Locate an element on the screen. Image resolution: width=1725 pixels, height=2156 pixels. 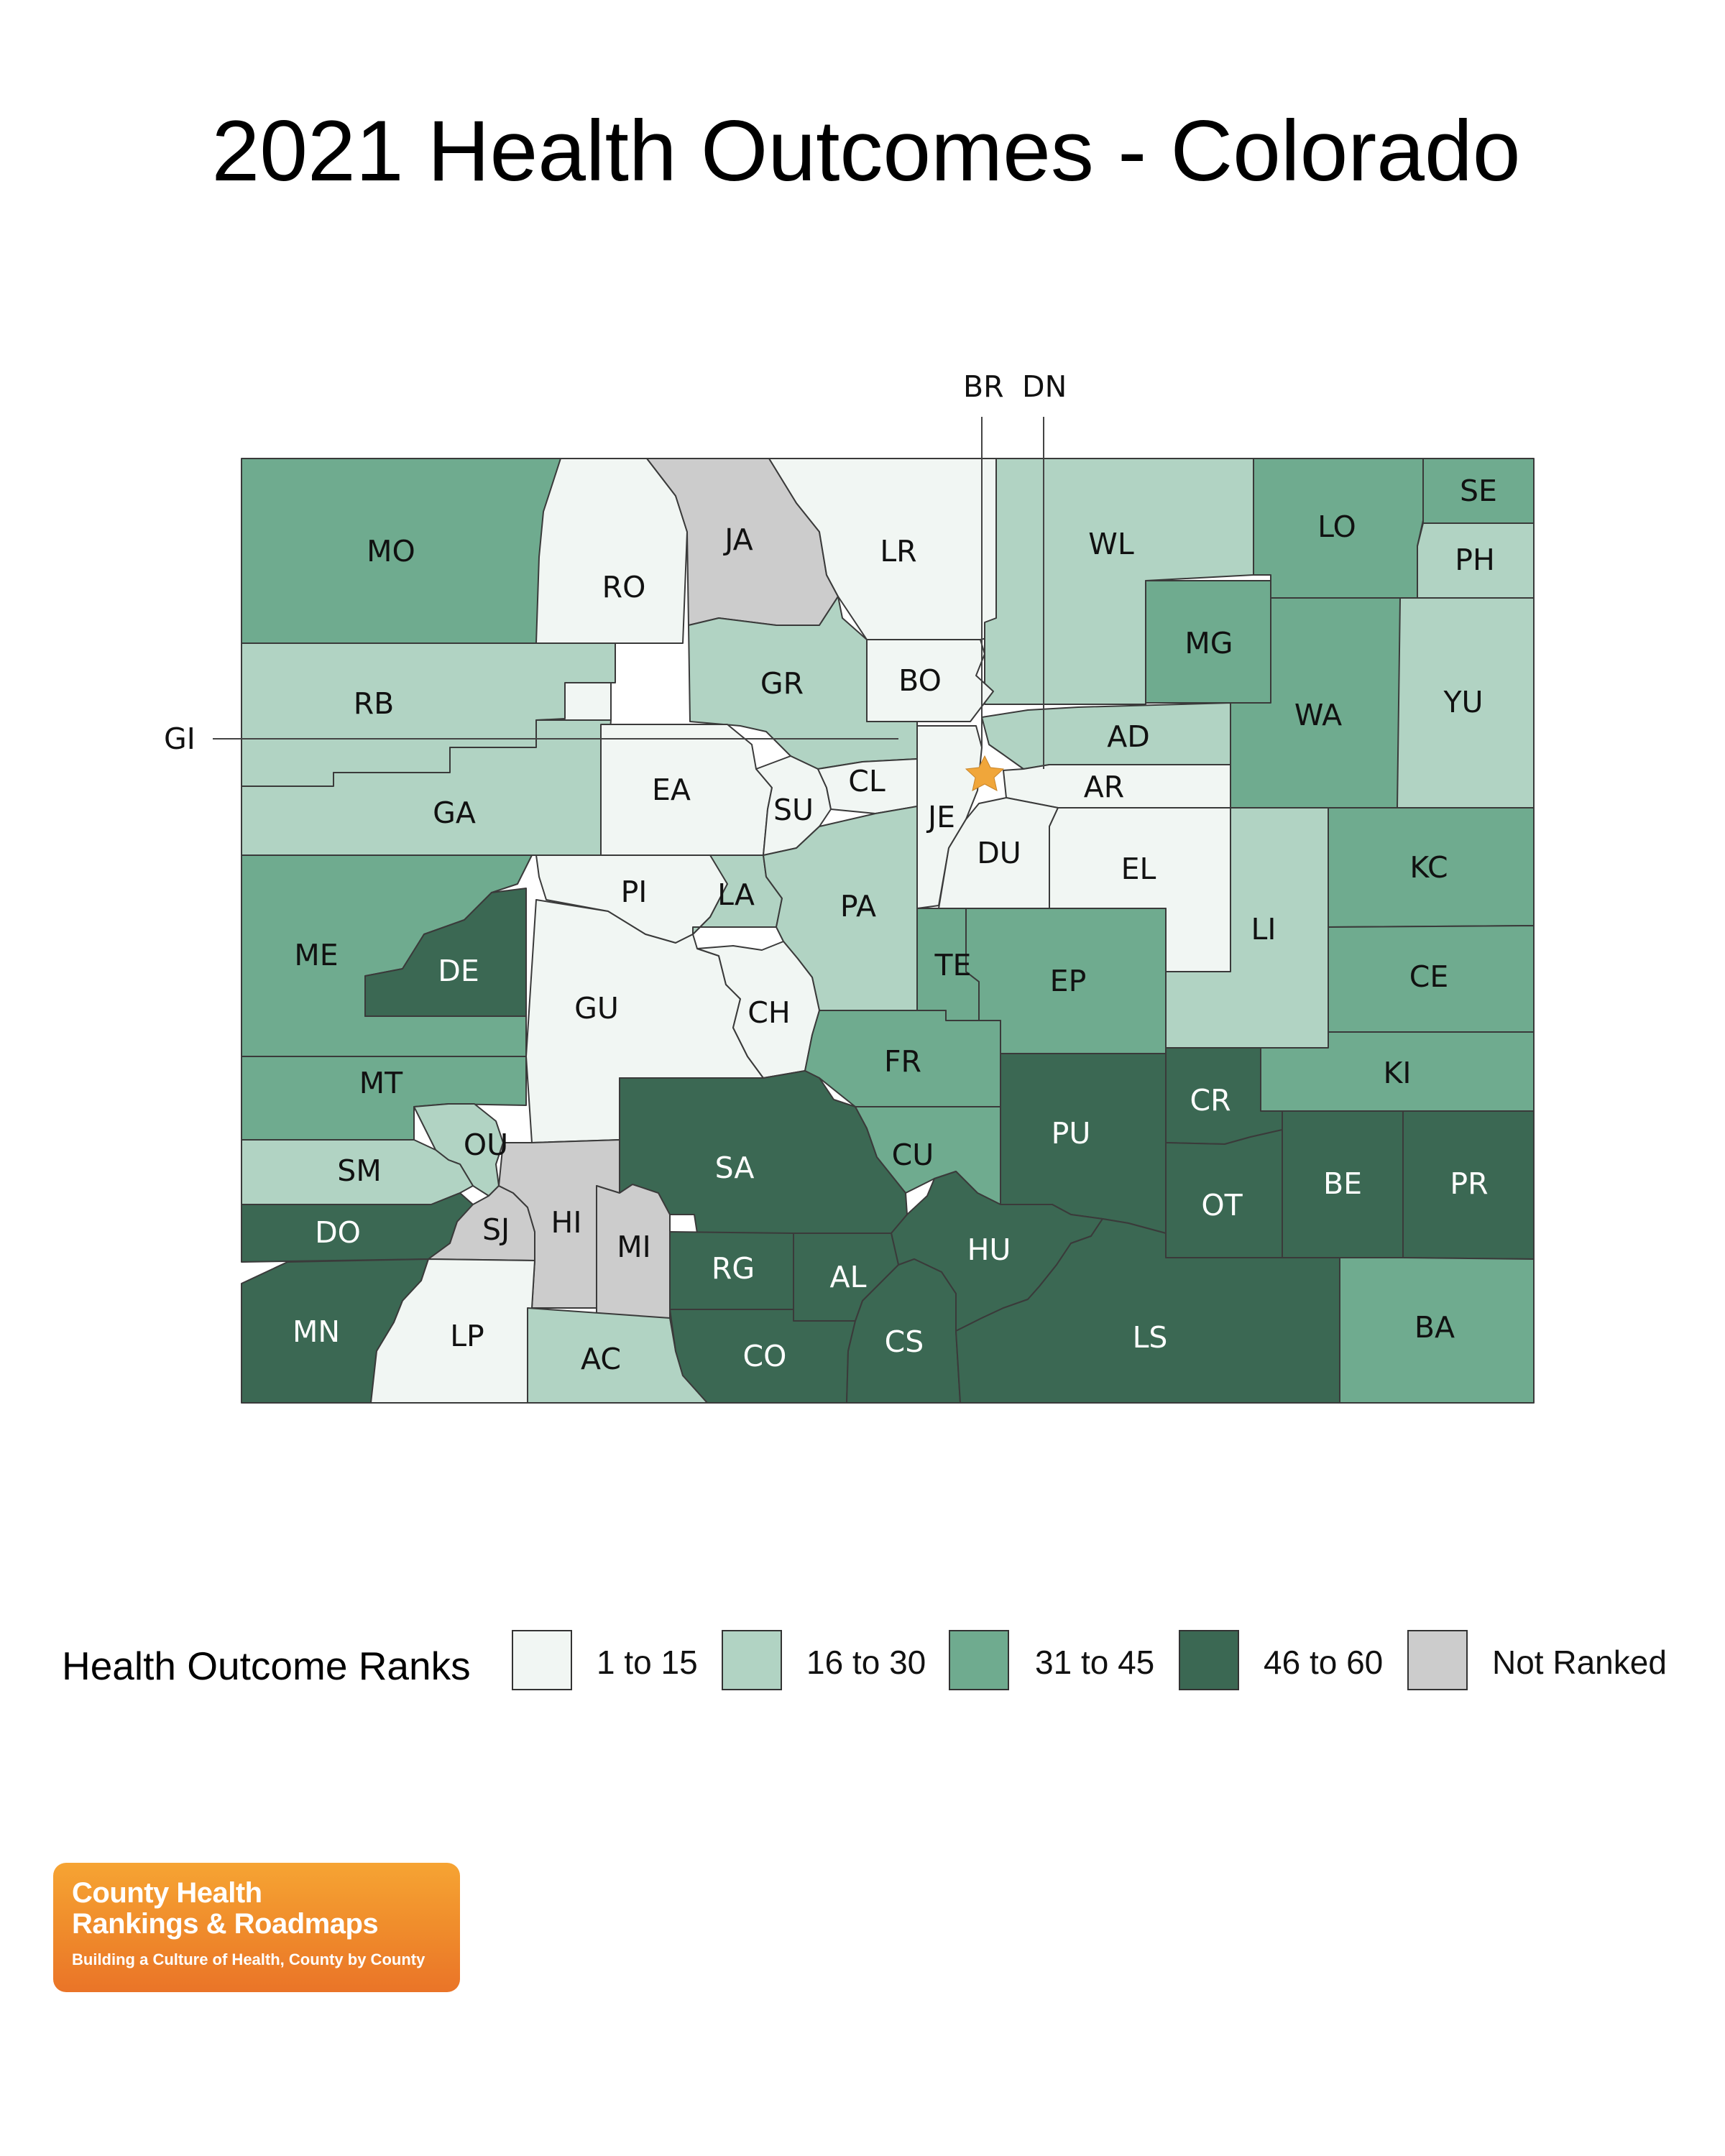
county-label-do: DO is located at coordinates (338, 1232).